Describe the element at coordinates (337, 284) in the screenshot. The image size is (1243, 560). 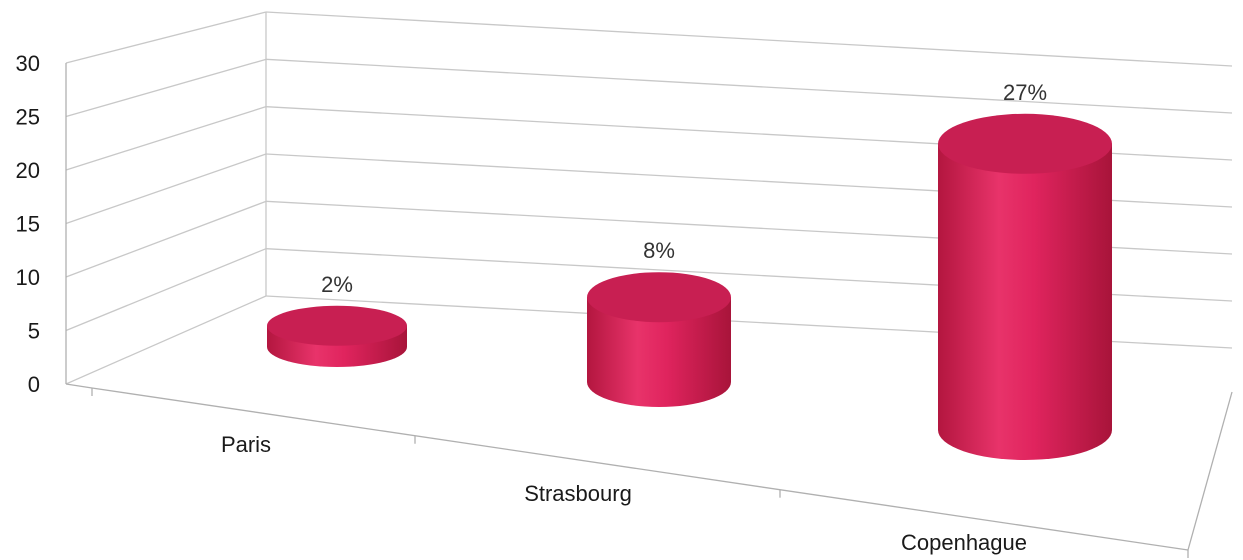
I see `data-label: 2%` at that location.